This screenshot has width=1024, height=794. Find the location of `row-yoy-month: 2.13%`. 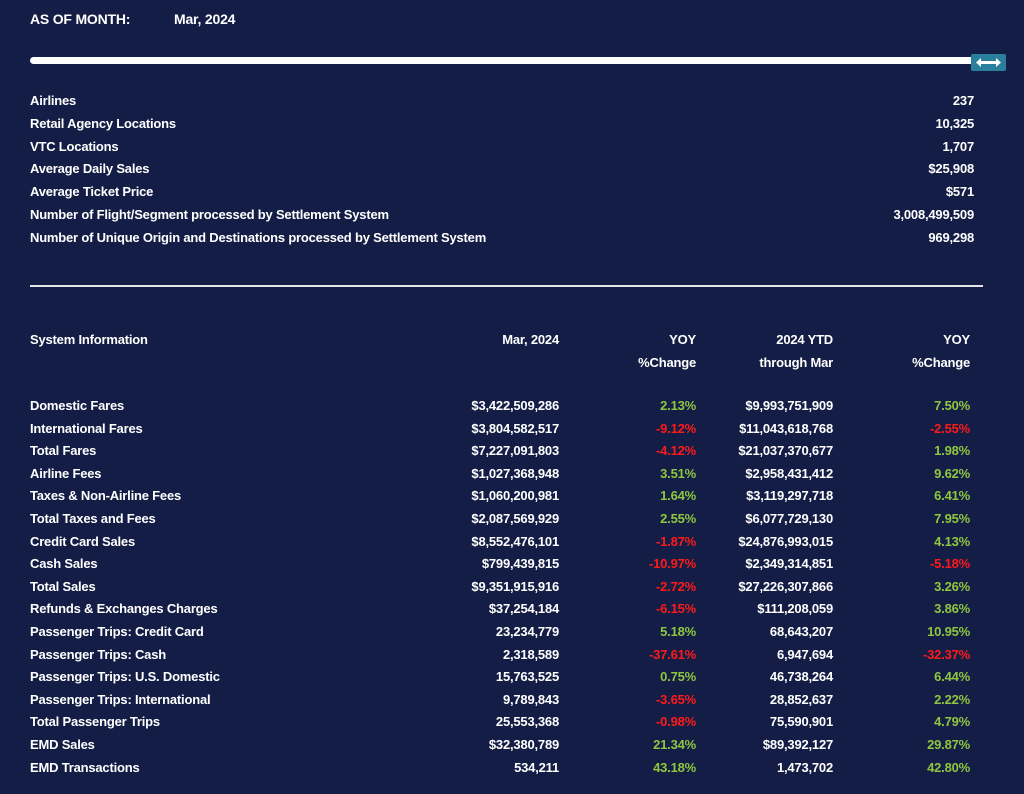

row-yoy-month: 2.13% is located at coordinates (678, 405).